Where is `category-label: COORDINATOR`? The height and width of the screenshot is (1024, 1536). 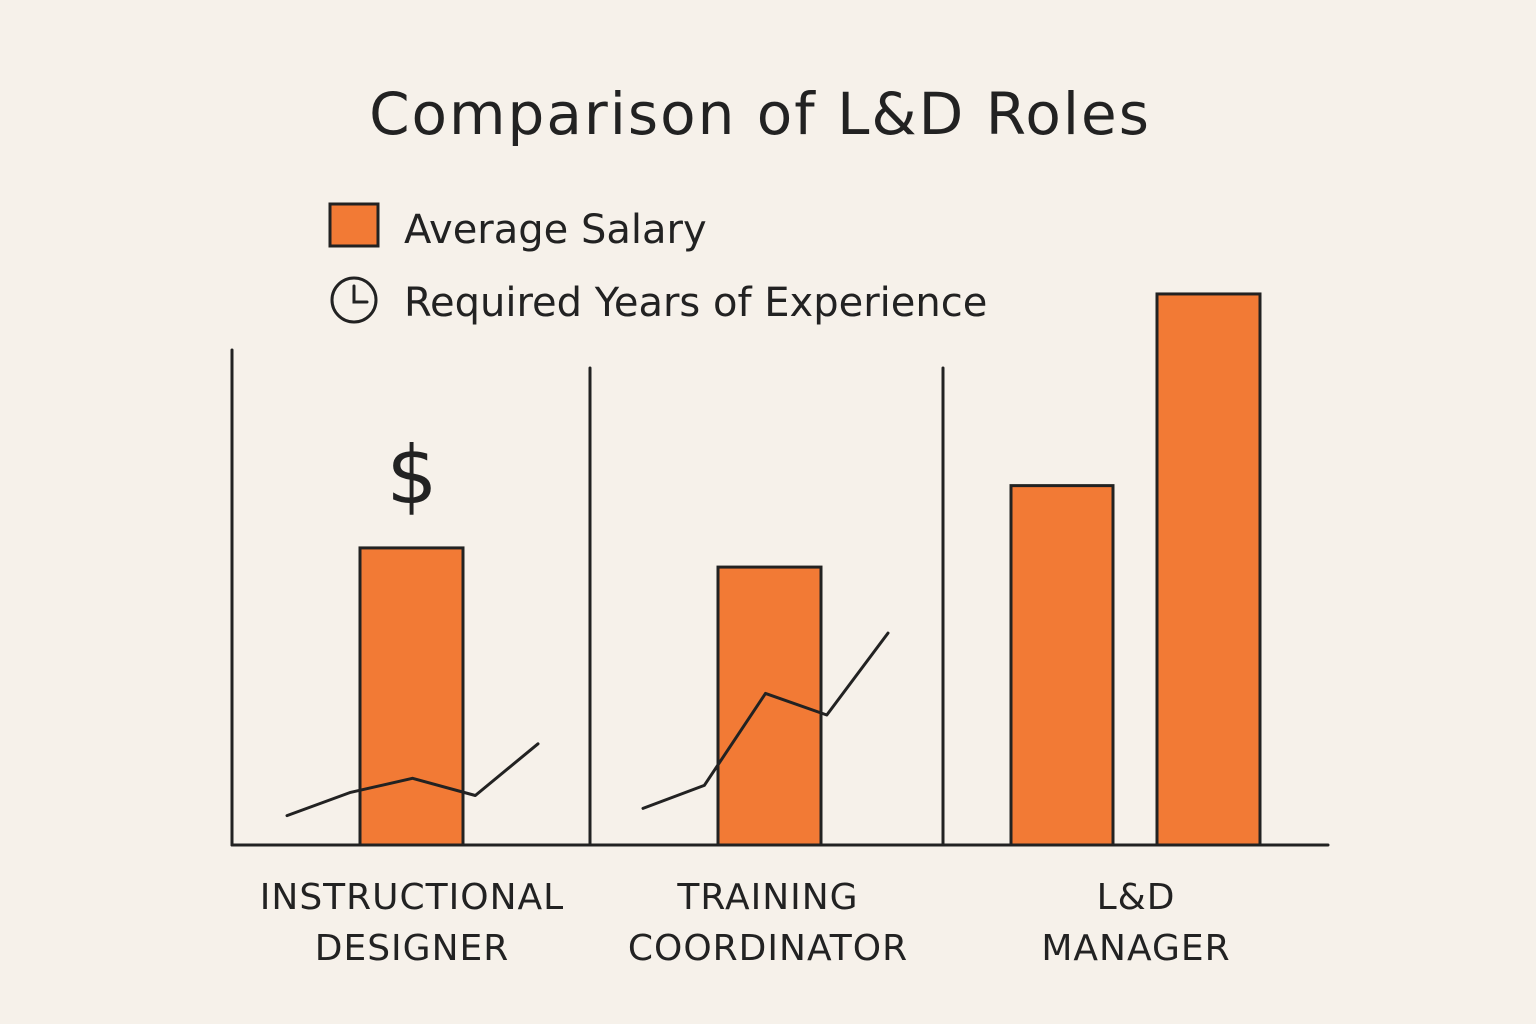 category-label: COORDINATOR is located at coordinates (768, 948).